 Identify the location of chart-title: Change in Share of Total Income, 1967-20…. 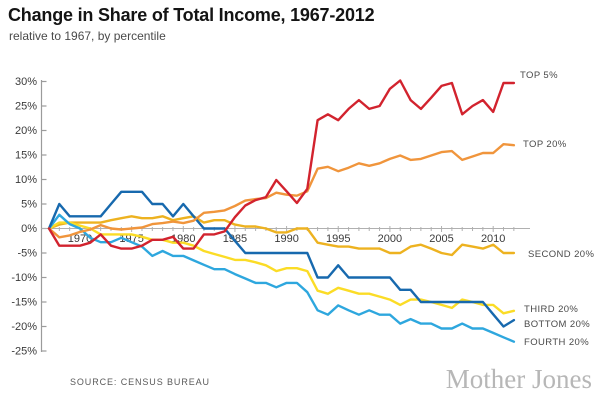
(191, 15).